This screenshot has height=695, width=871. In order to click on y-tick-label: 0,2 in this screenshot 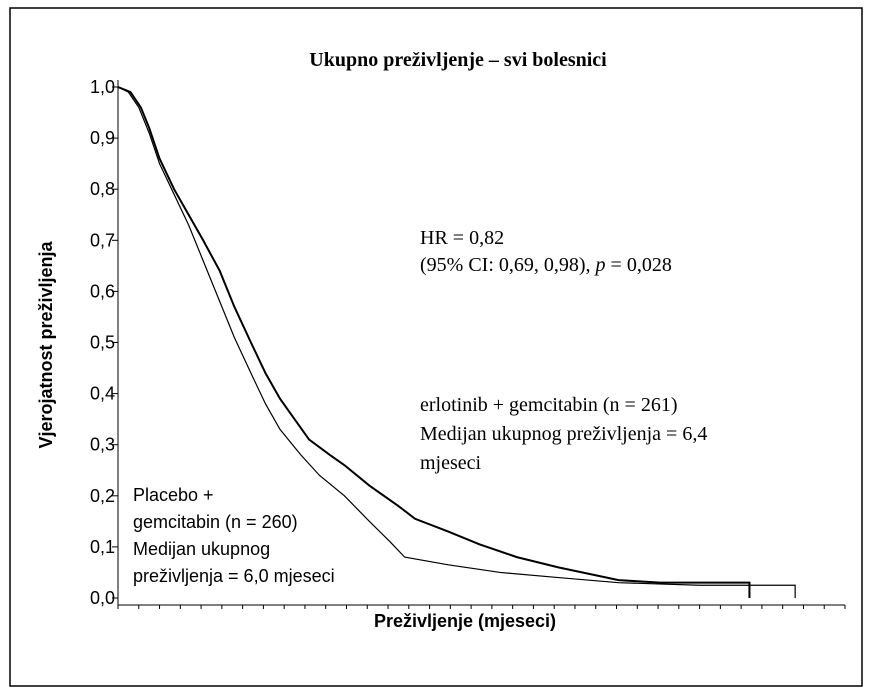, I will do `click(102, 496)`.